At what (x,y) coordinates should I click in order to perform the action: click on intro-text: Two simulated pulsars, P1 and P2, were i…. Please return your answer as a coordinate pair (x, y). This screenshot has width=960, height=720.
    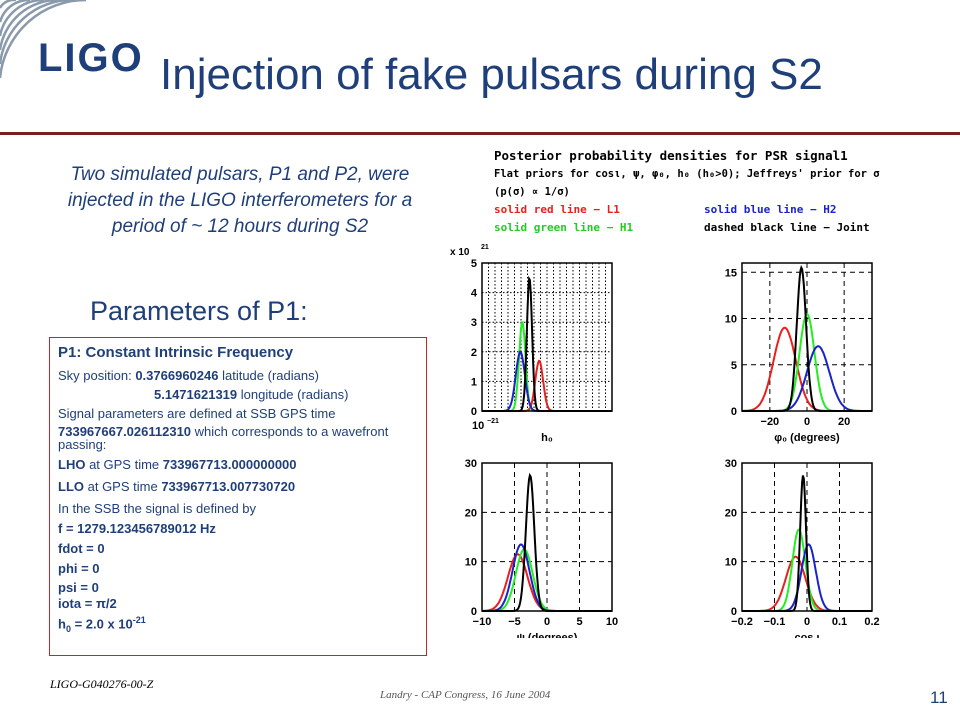
    Looking at the image, I should click on (240, 200).